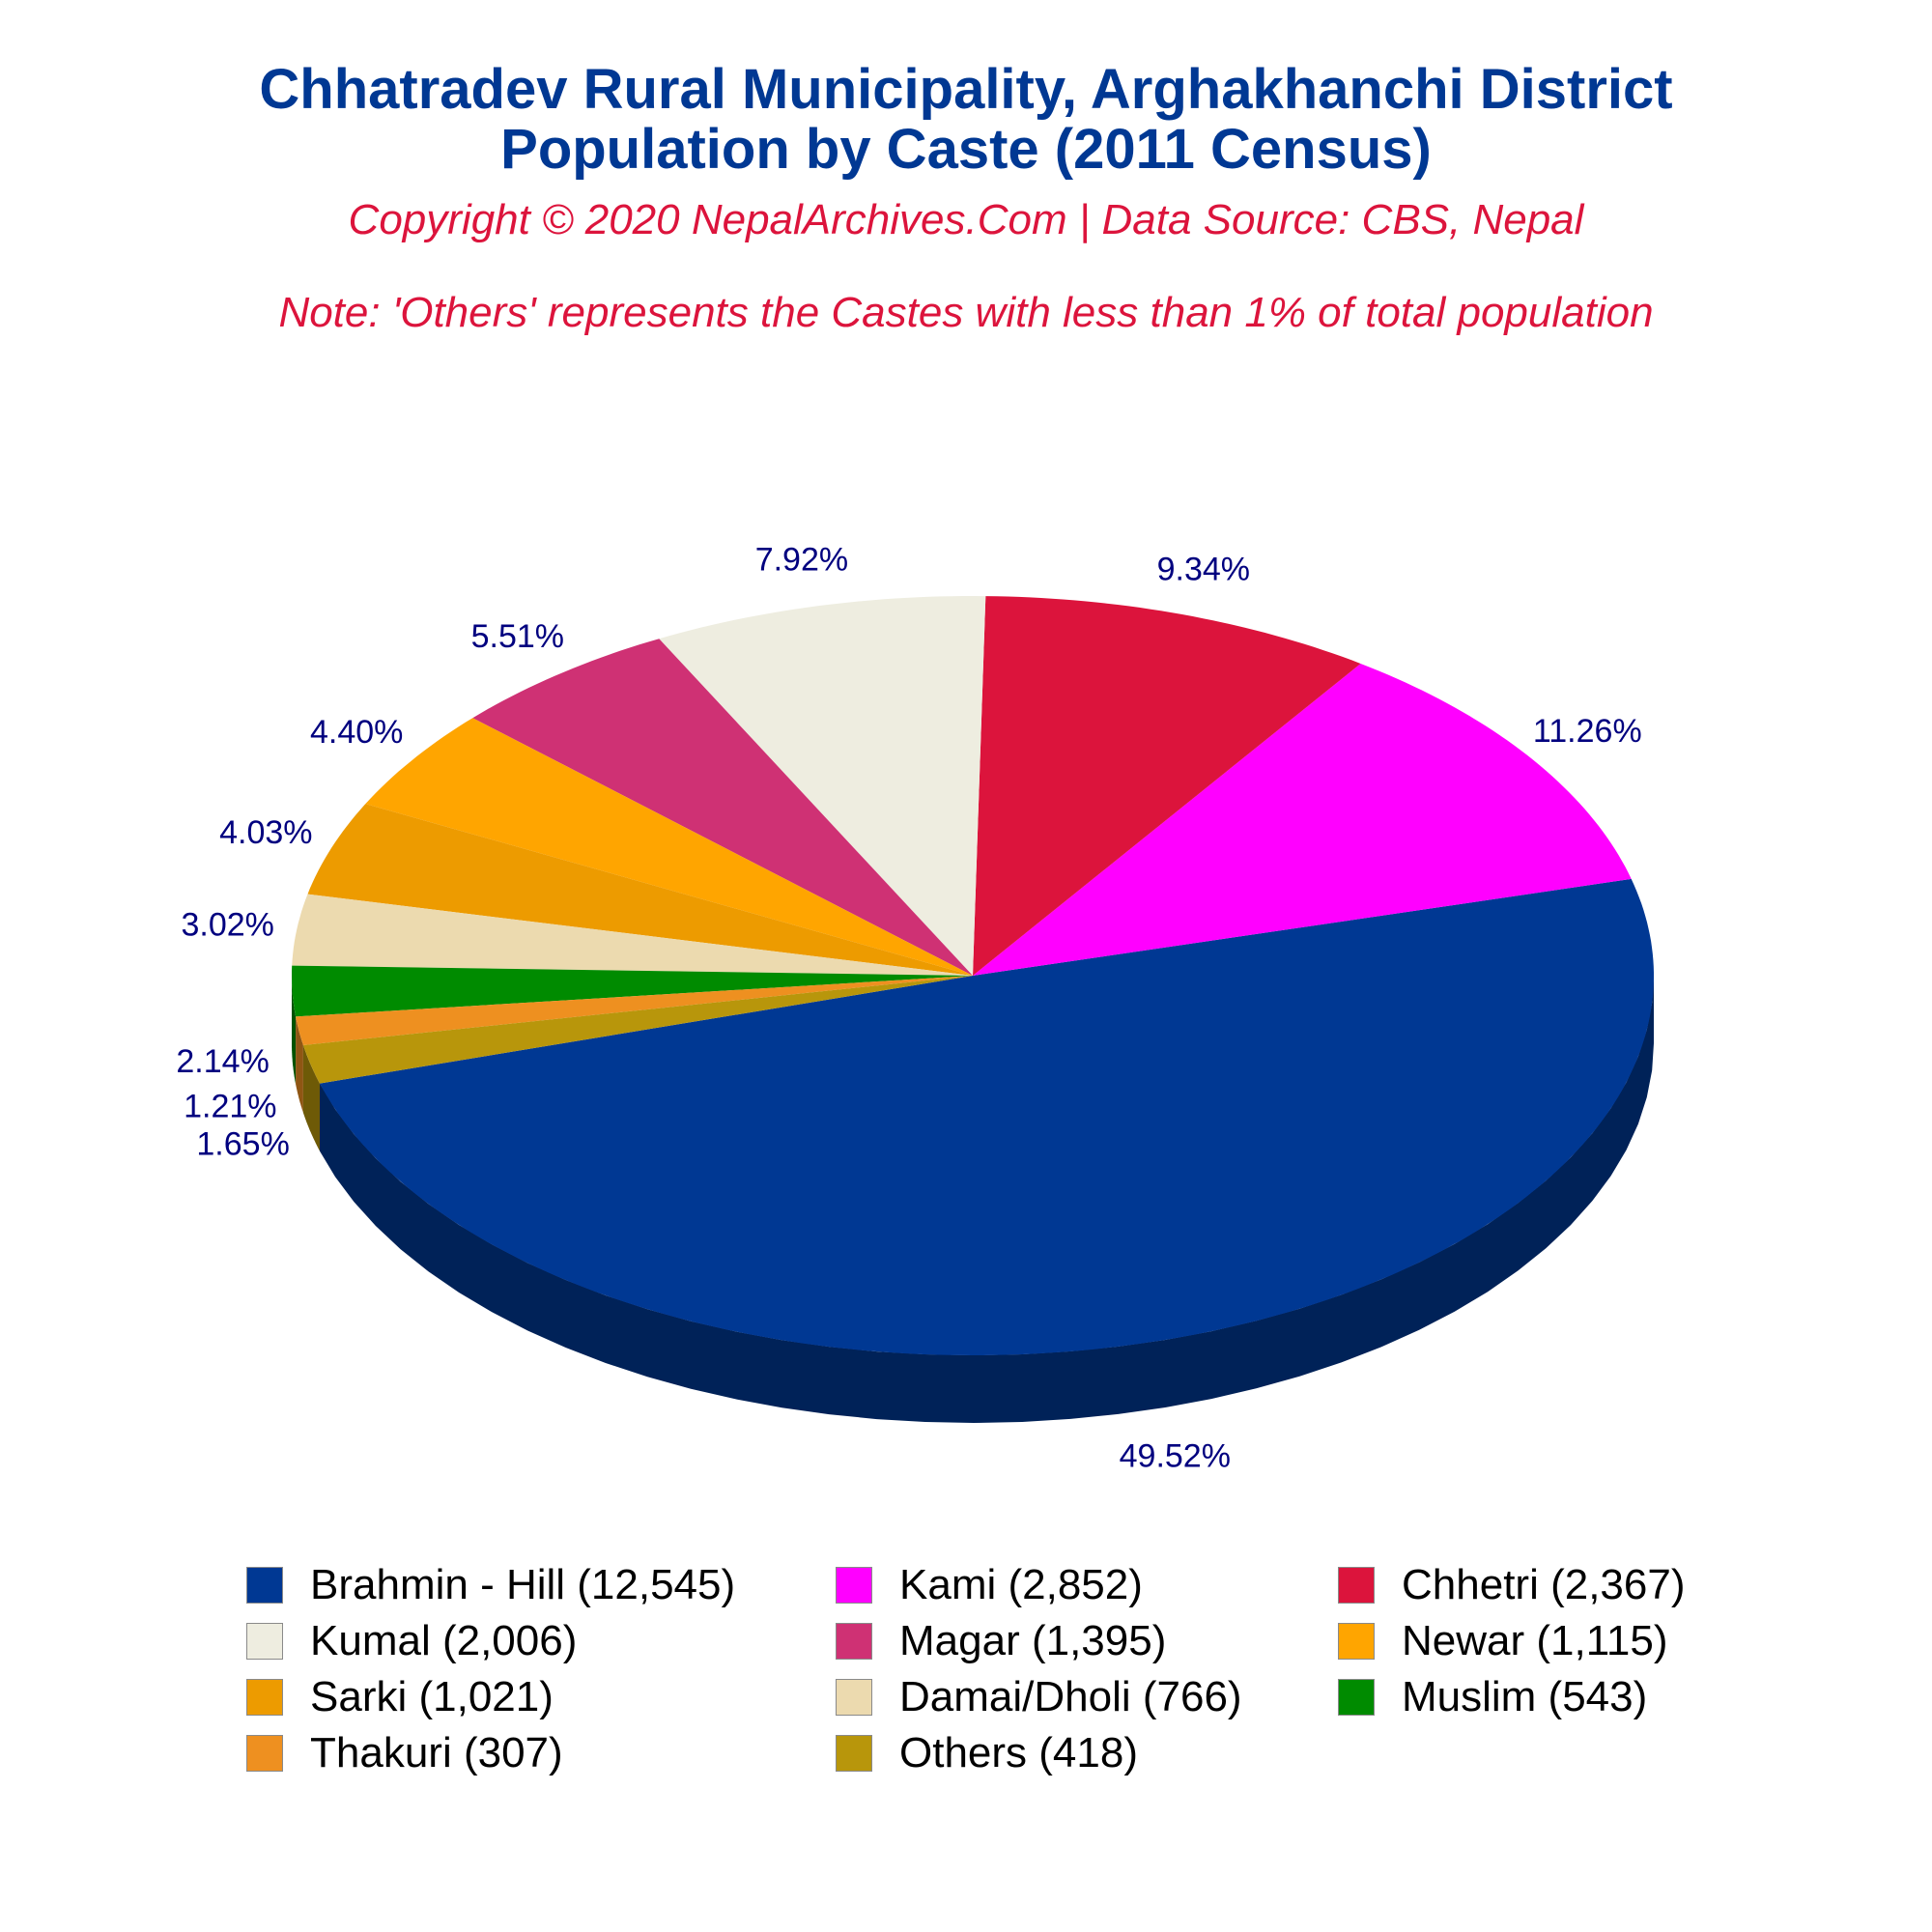 Image resolution: width=1932 pixels, height=1932 pixels. Describe the element at coordinates (436, 1752) in the screenshot. I see `legend-label-9: Thakuri (307)` at that location.